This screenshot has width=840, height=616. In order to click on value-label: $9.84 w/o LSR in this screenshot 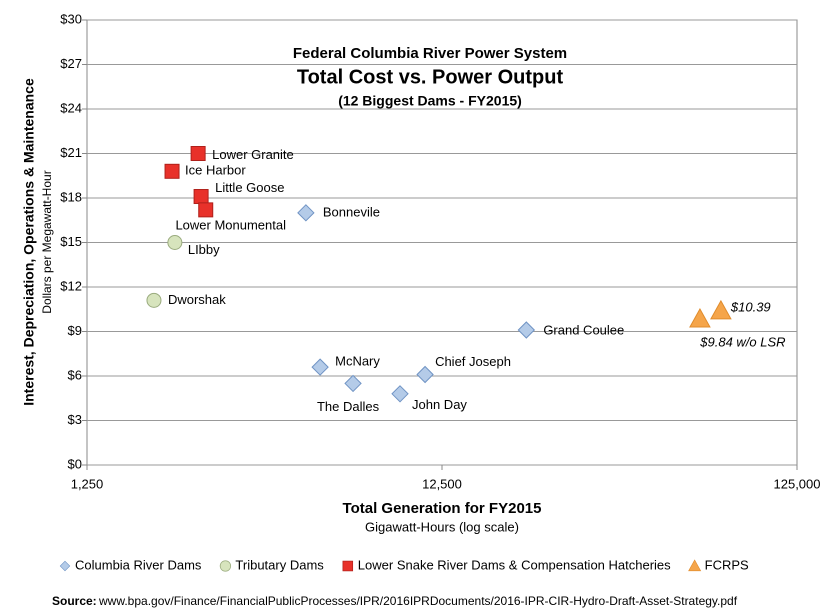, I will do `click(742, 341)`.